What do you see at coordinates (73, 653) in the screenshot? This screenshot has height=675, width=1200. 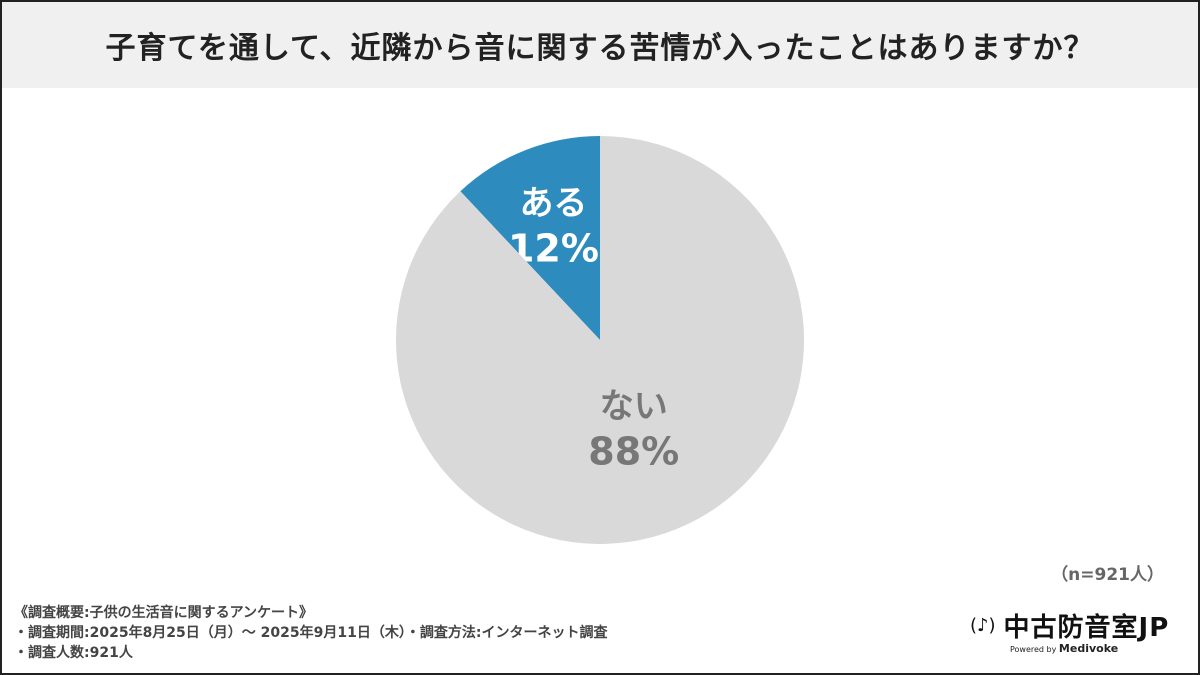 I see `note-line: ・調査人数:921人` at bounding box center [73, 653].